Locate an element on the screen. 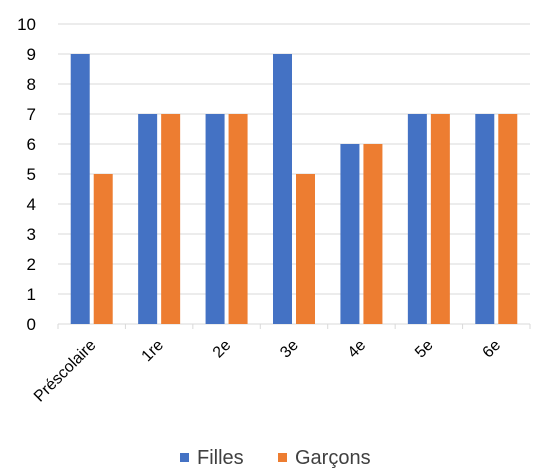 This screenshot has width=534, height=473. y-tick-label: 4 is located at coordinates (31, 204).